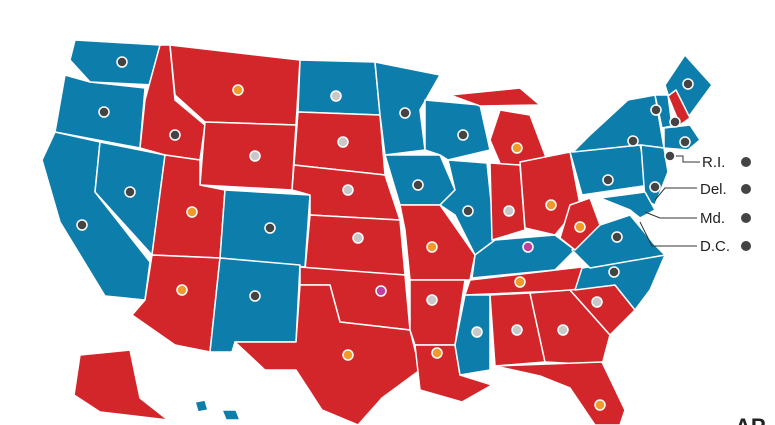 Image resolution: width=775 pixels, height=425 pixels. What do you see at coordinates (712, 218) in the screenshot?
I see `state-label: Md.` at bounding box center [712, 218].